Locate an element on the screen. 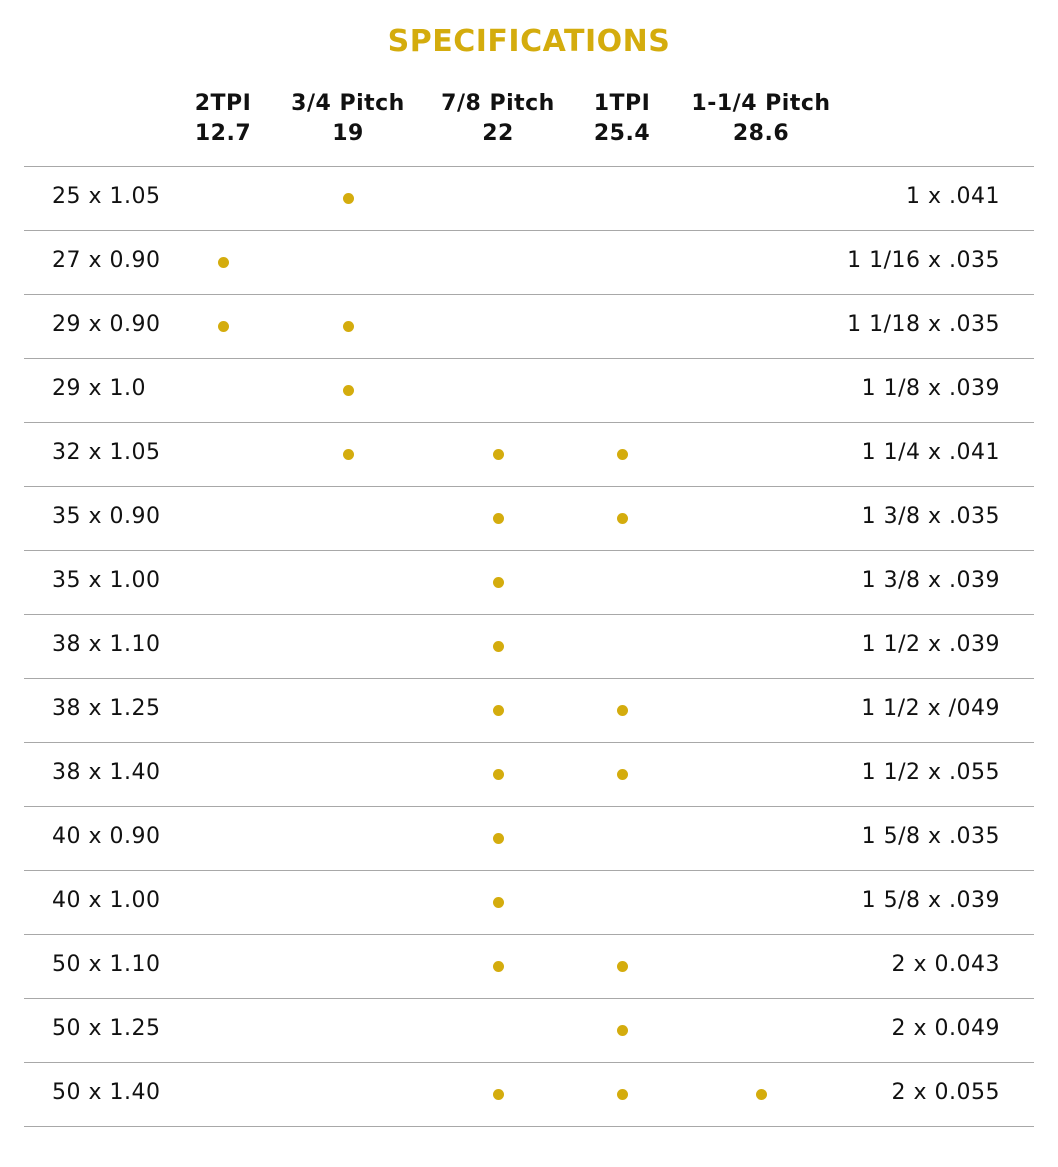 The width and height of the screenshot is (1058, 1167). imperial-size: 1 3/8 x .039 is located at coordinates (930, 580).